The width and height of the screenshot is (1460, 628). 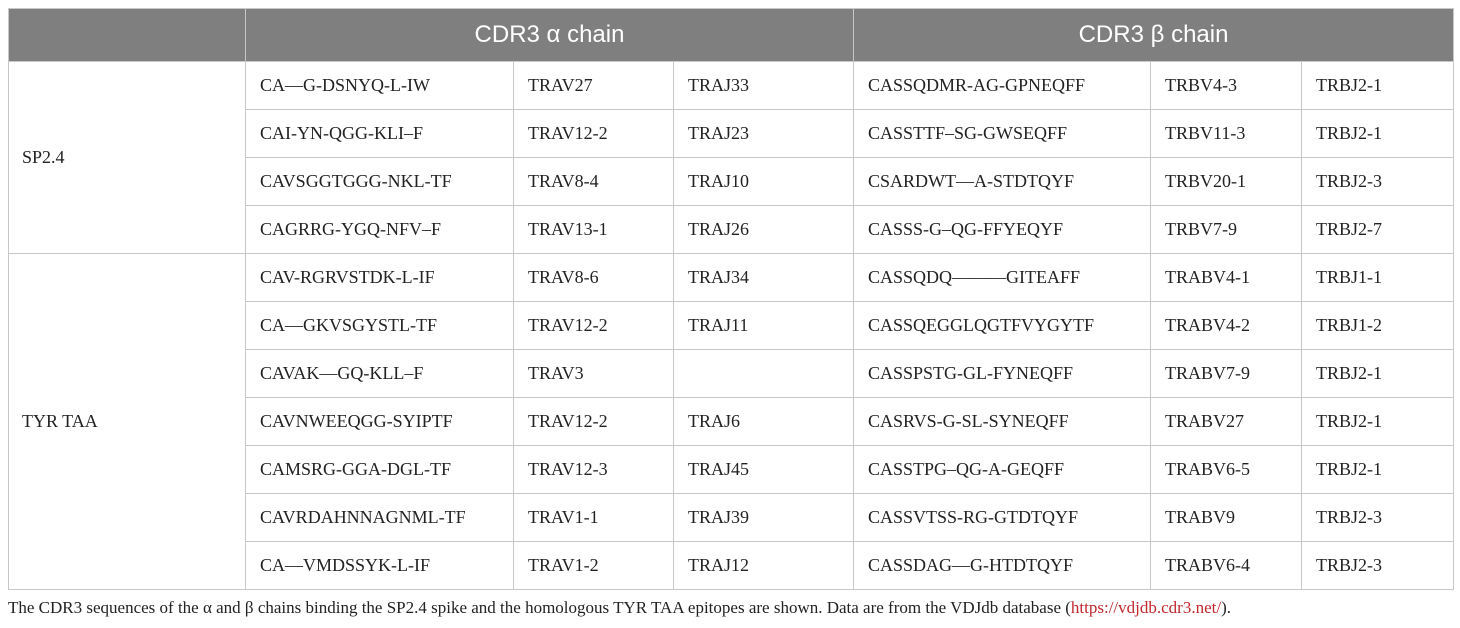 I want to click on beta-cdr3-cell: CASSDAG—G-HTDTQYF, so click(x=1002, y=565).